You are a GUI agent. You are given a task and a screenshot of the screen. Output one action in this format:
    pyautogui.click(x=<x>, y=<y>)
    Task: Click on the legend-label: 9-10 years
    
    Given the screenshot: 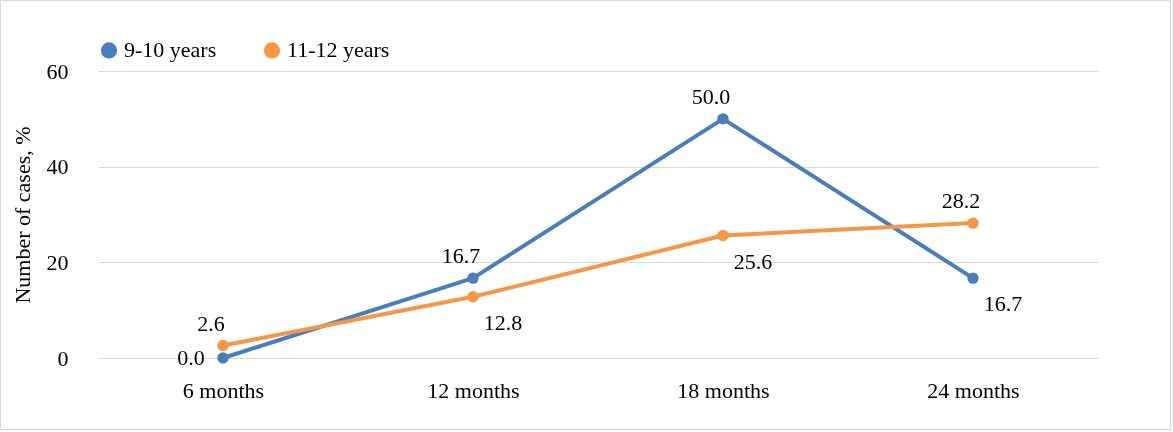 What is the action you would take?
    pyautogui.click(x=170, y=50)
    